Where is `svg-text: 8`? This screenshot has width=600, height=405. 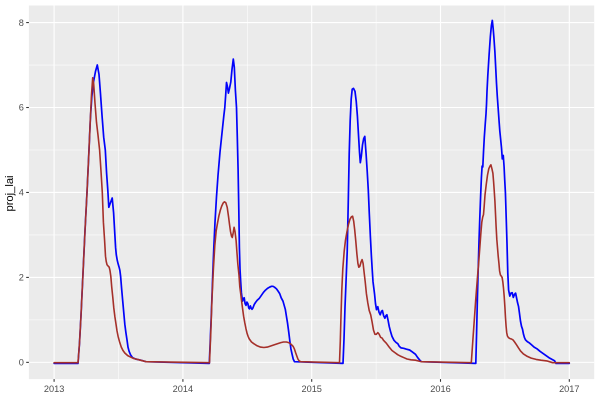
svg-text: 8 is located at coordinates (21, 23).